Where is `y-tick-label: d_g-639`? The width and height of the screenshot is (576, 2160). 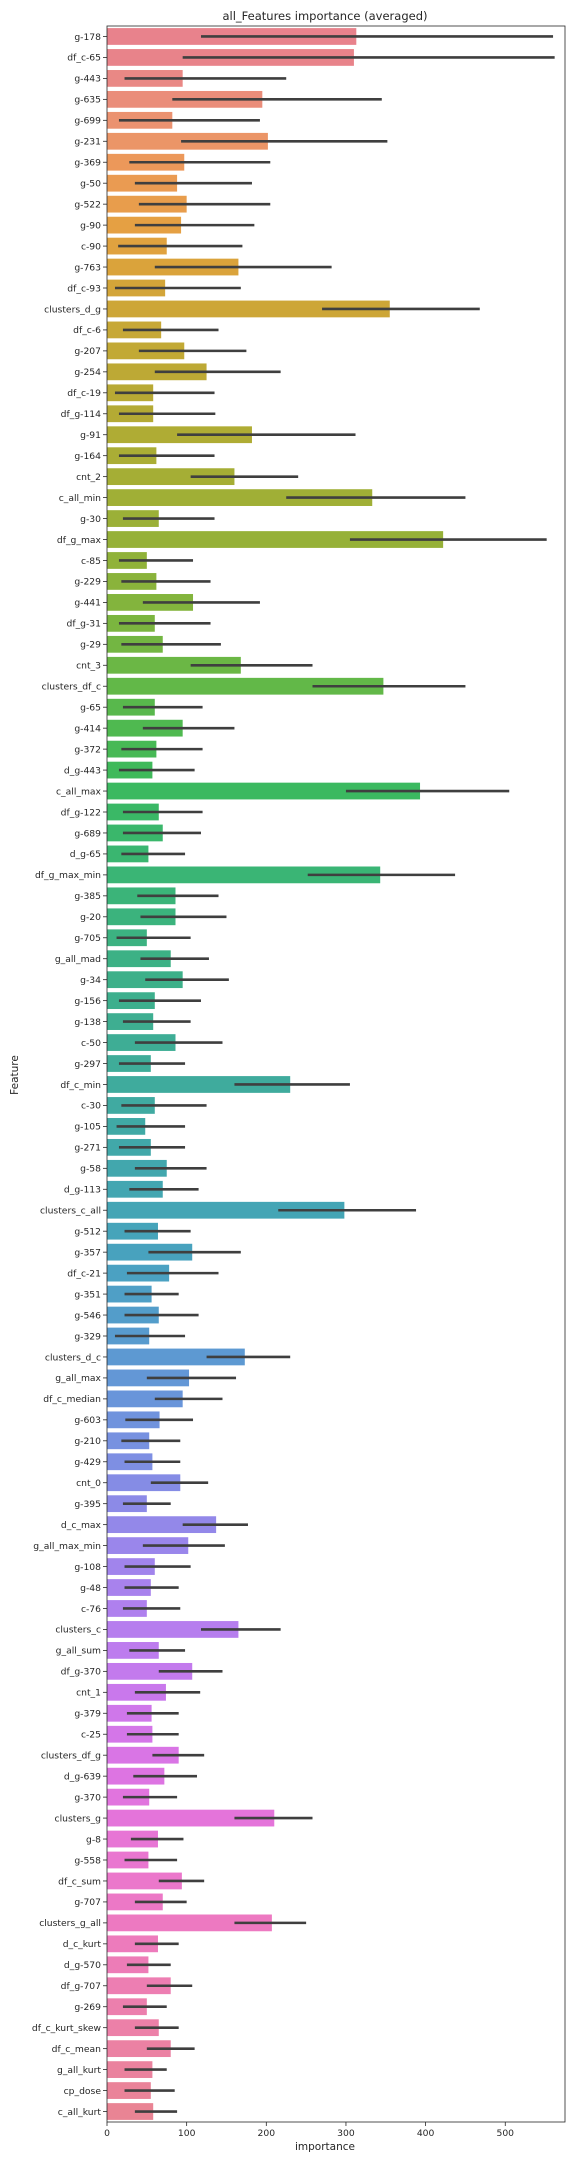
y-tick-label: d_g-639 is located at coordinates (82, 1776).